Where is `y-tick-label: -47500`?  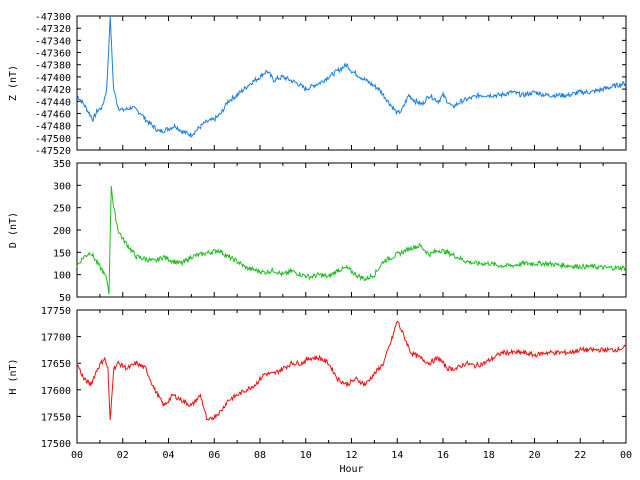 y-tick-label: -47500 is located at coordinates (53, 139).